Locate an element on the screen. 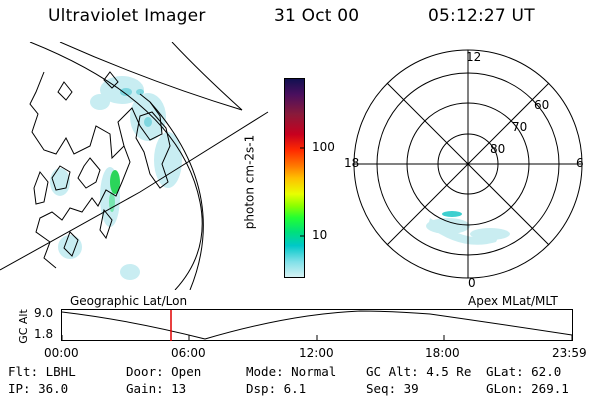 This screenshot has width=600, height=400. mlt-label-18: 18 is located at coordinates (352, 163).